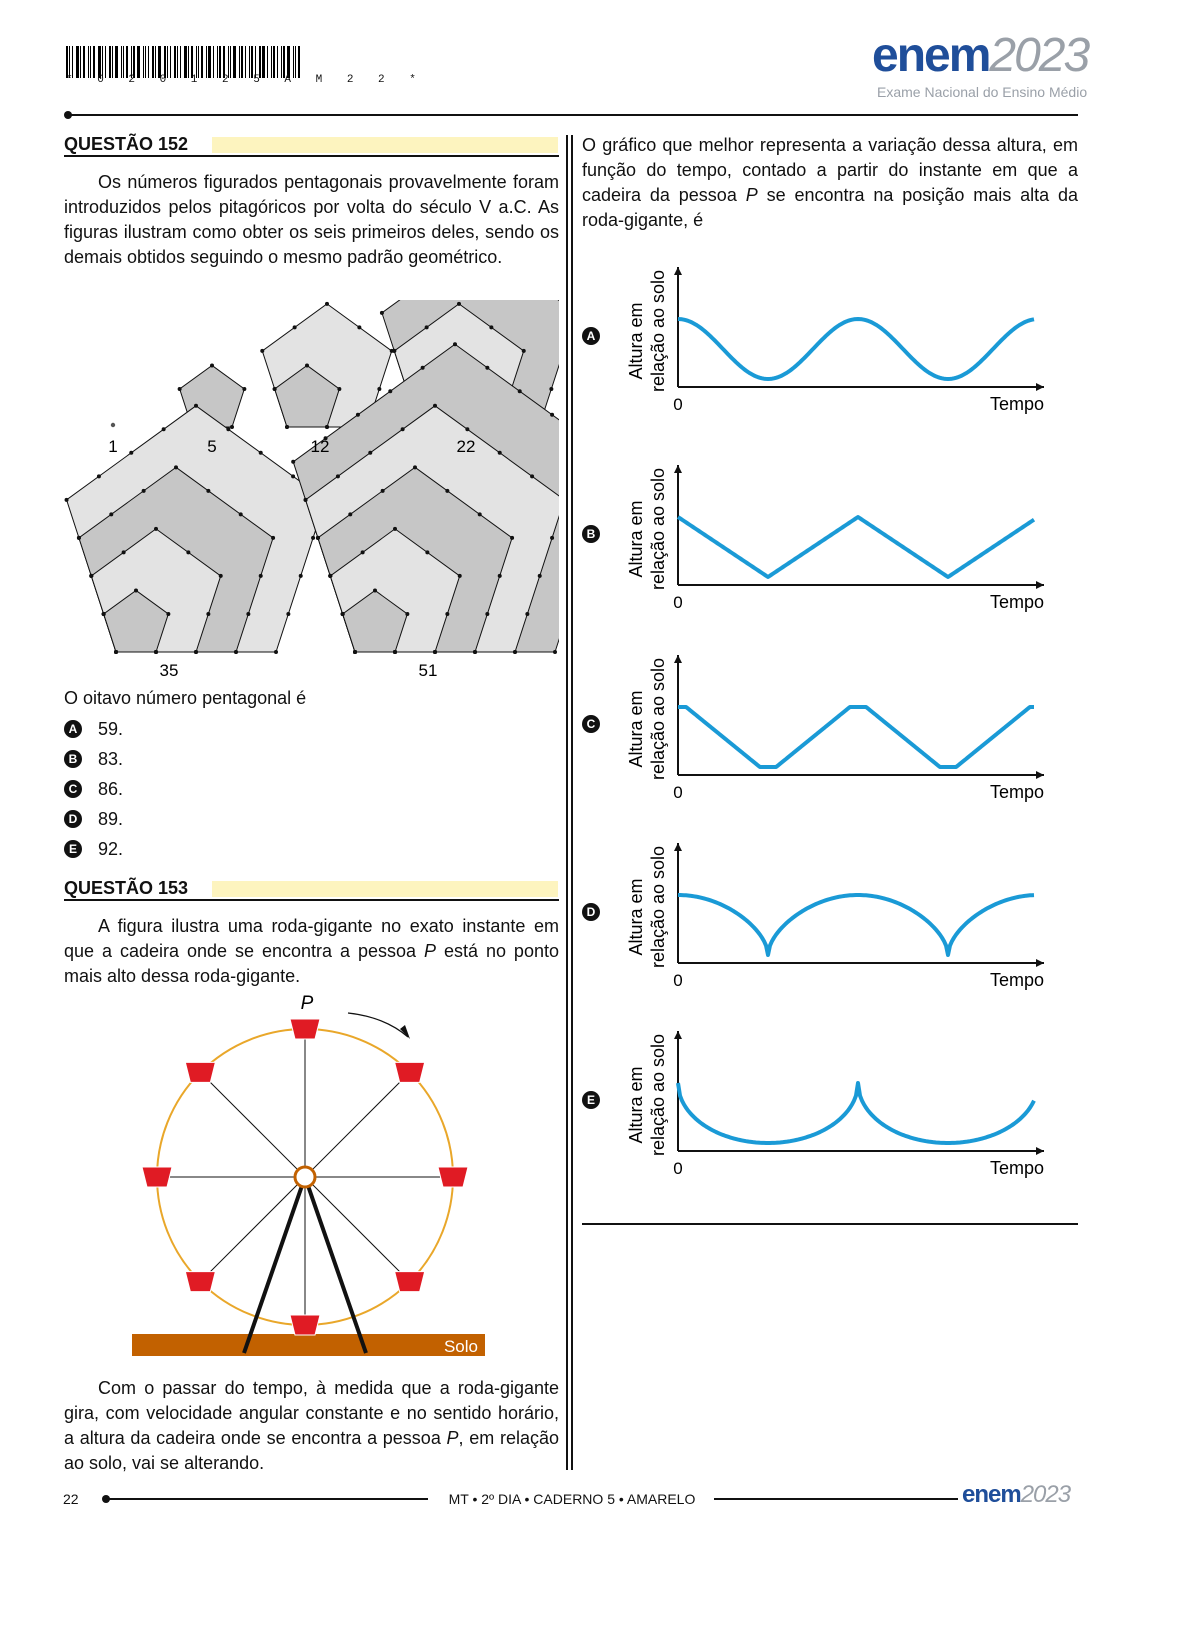 This screenshot has height=1625, width=1182. What do you see at coordinates (311, 490) in the screenshot?
I see `pentagonal-figures: 1 5 12 22 35 51` at bounding box center [311, 490].